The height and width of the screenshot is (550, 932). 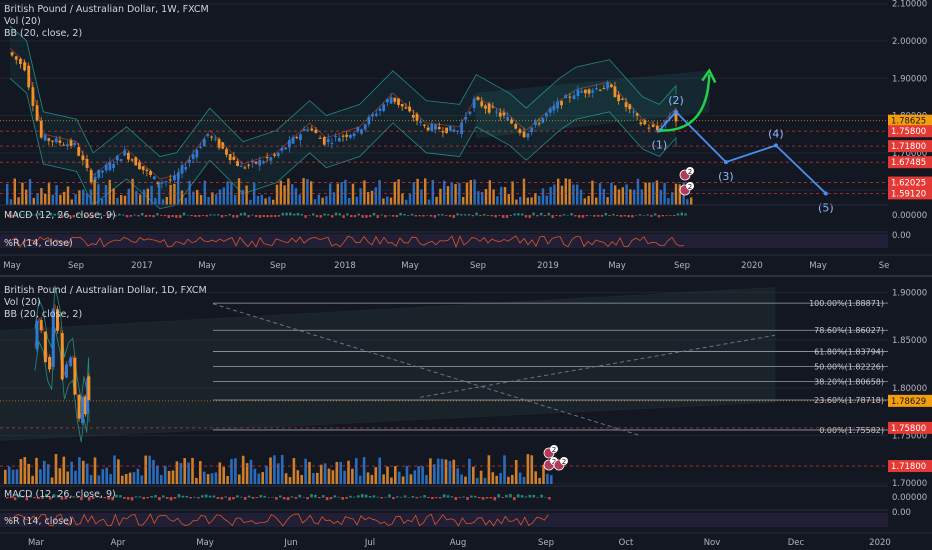 I want to click on bottom-macd-label: MACD (12, 26, close, 9), so click(x=60, y=494).